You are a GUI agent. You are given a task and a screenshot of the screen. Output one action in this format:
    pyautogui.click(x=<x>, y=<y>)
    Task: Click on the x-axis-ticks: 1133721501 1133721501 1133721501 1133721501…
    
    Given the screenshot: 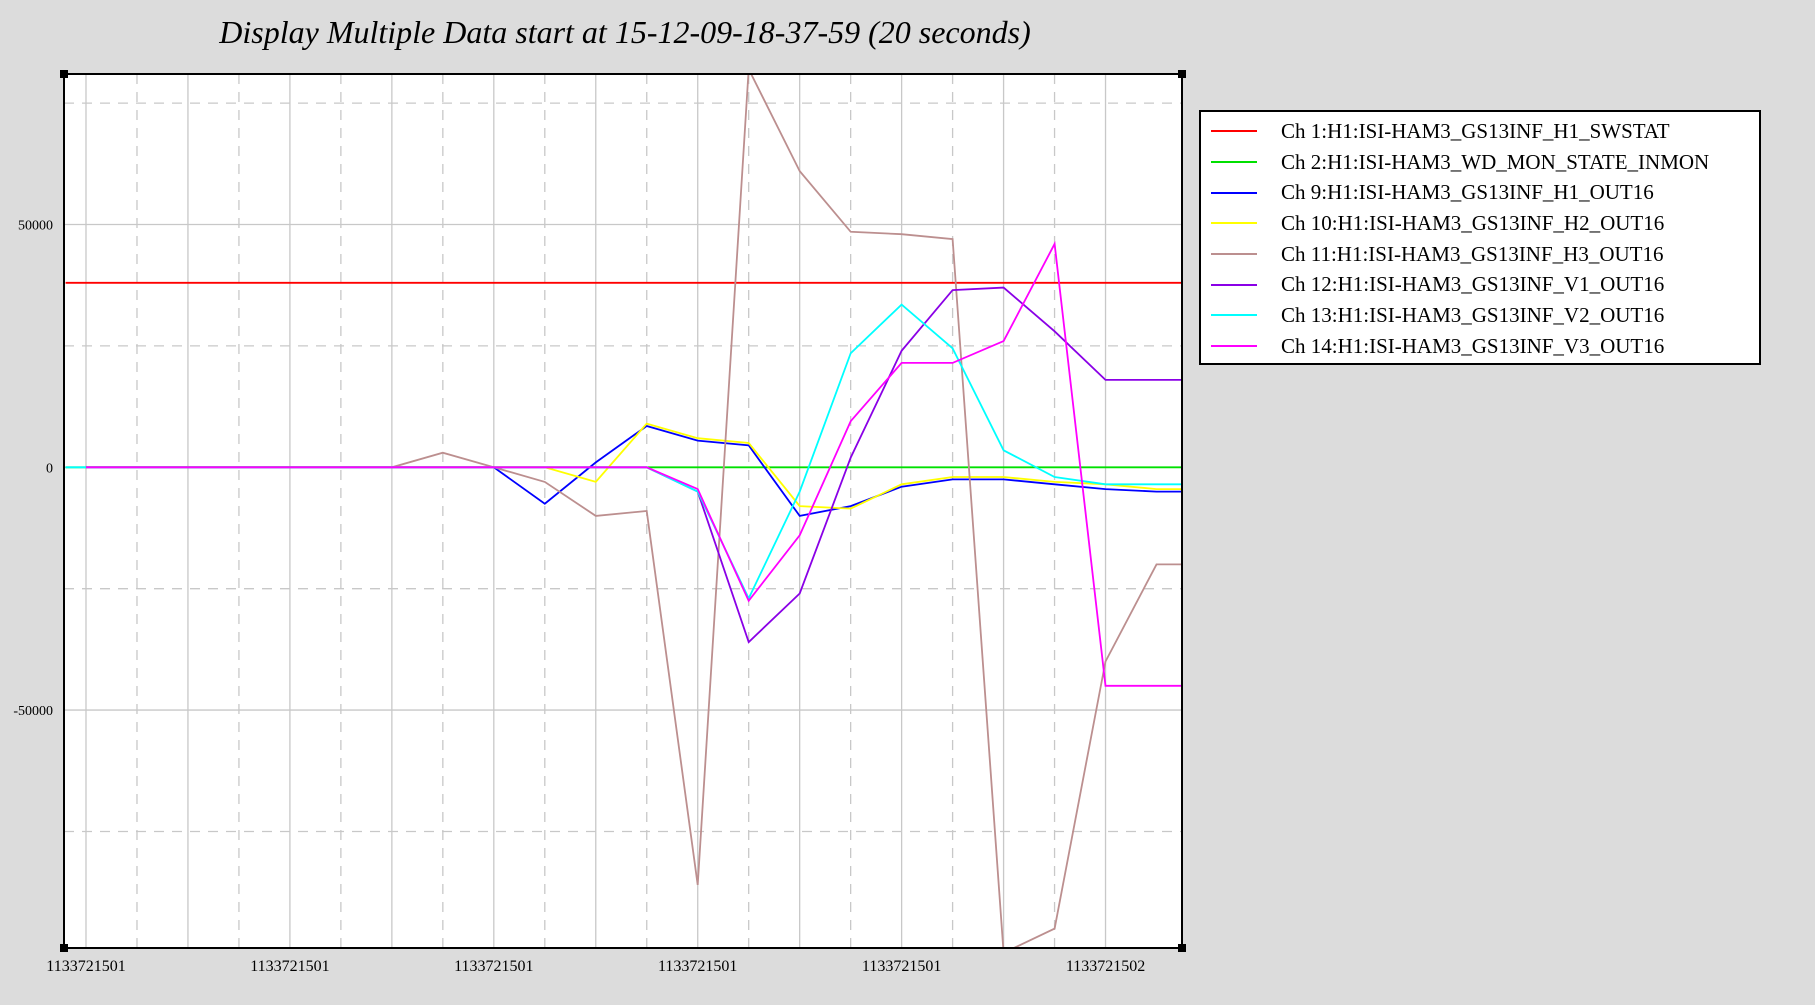 What is the action you would take?
    pyautogui.click(x=595, y=966)
    